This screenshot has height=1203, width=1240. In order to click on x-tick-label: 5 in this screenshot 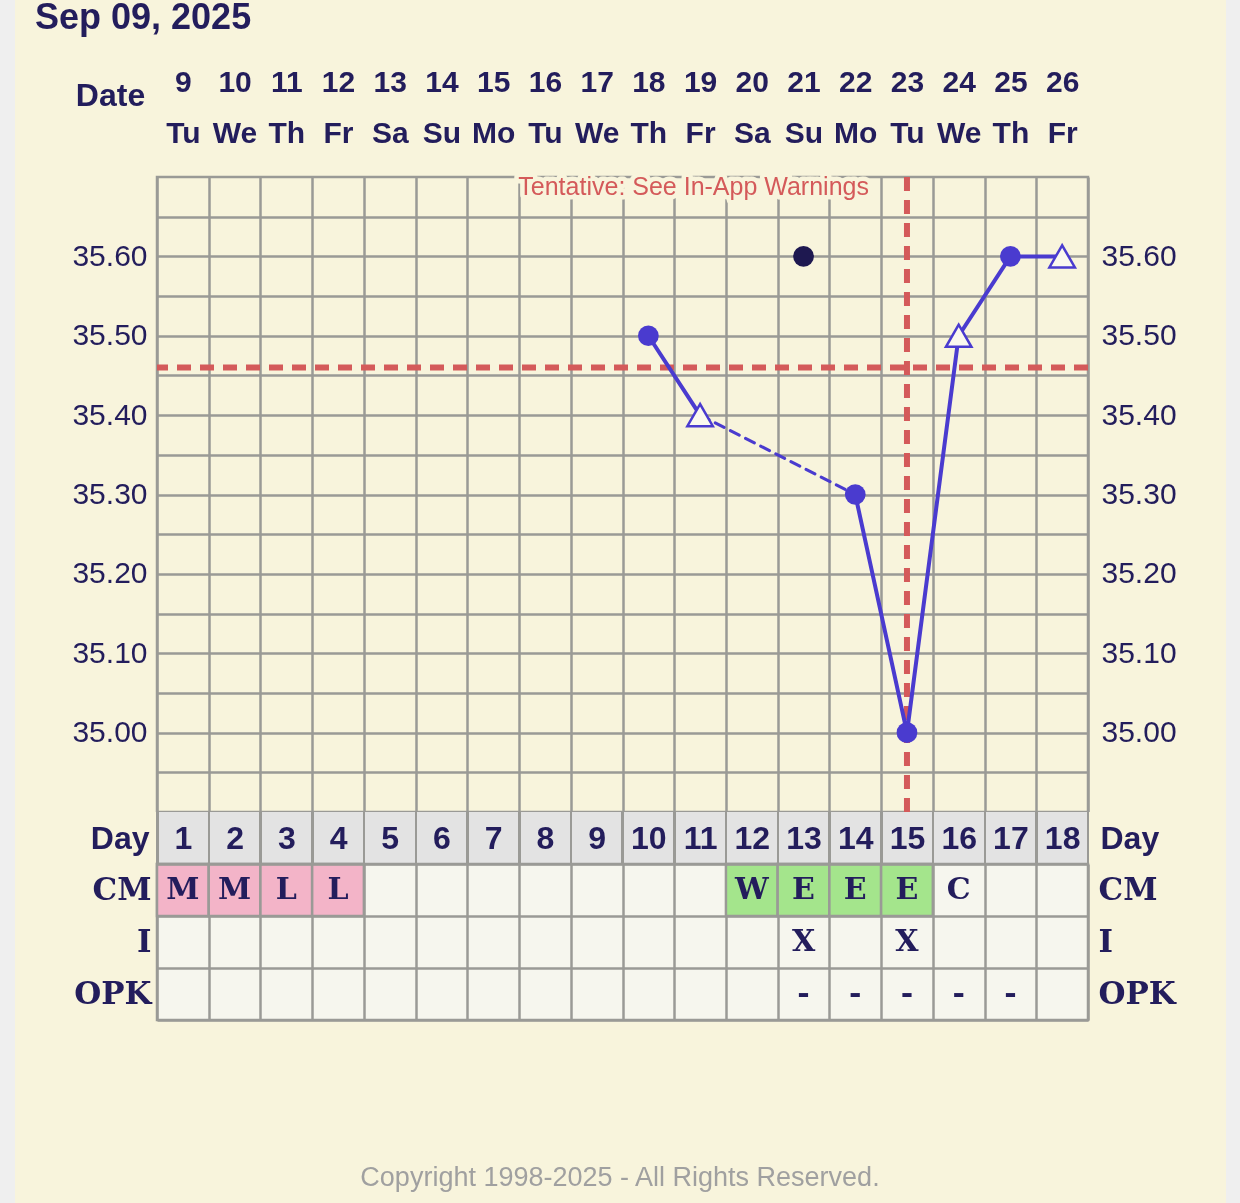, I will do `click(390, 837)`.